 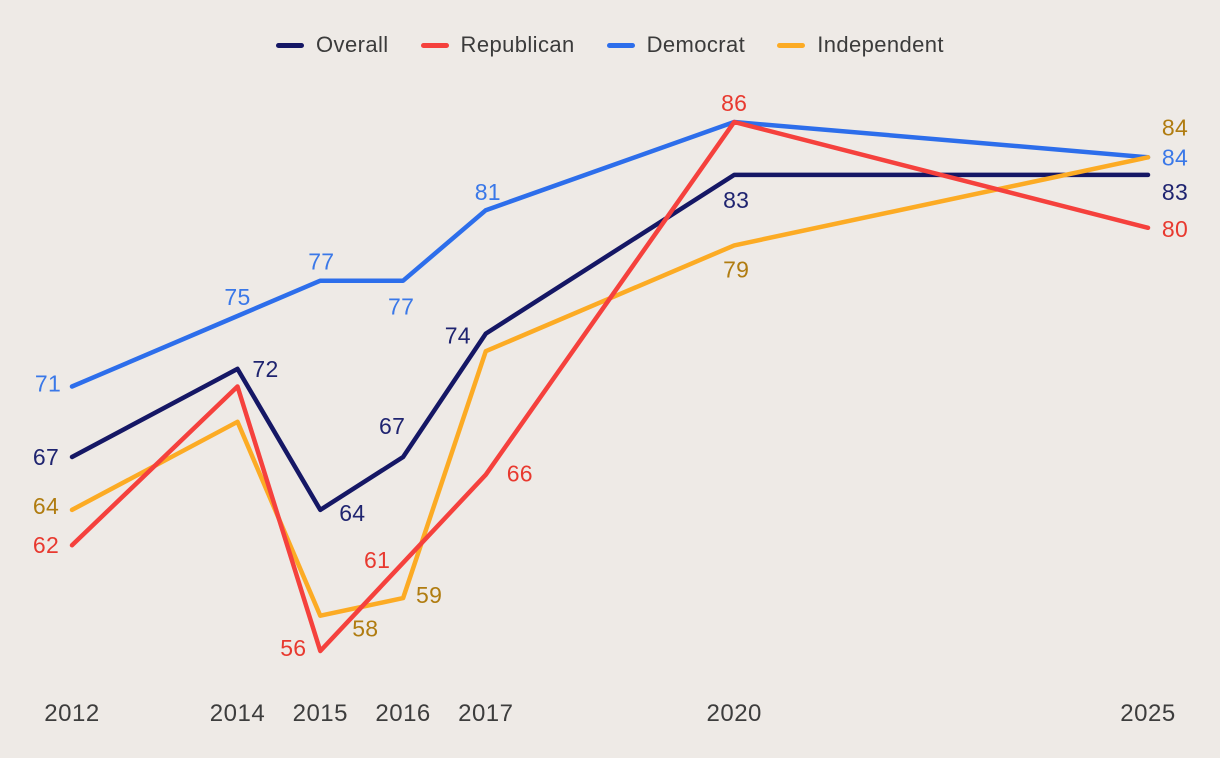 I want to click on chart-legend: Overall Republican Democrat Independent, so click(x=610, y=45).